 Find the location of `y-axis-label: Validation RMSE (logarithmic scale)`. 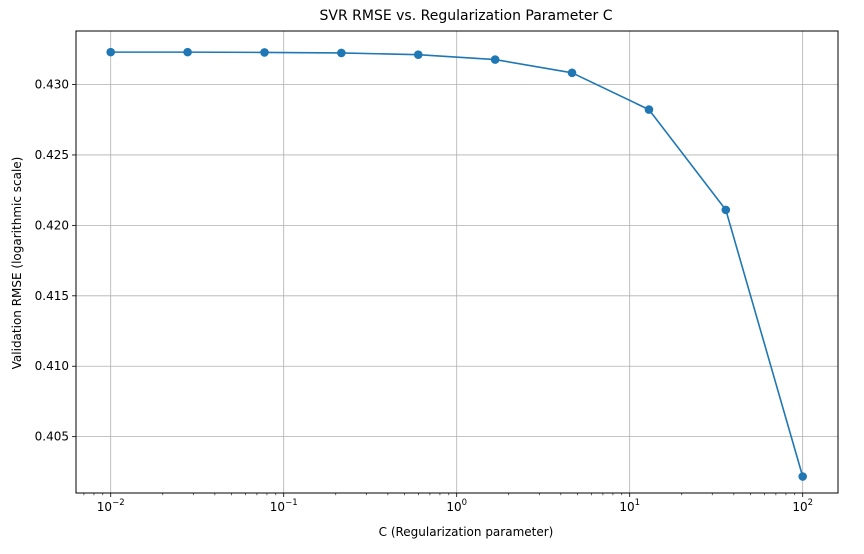

y-axis-label: Validation RMSE (logarithmic scale) is located at coordinates (17, 263).